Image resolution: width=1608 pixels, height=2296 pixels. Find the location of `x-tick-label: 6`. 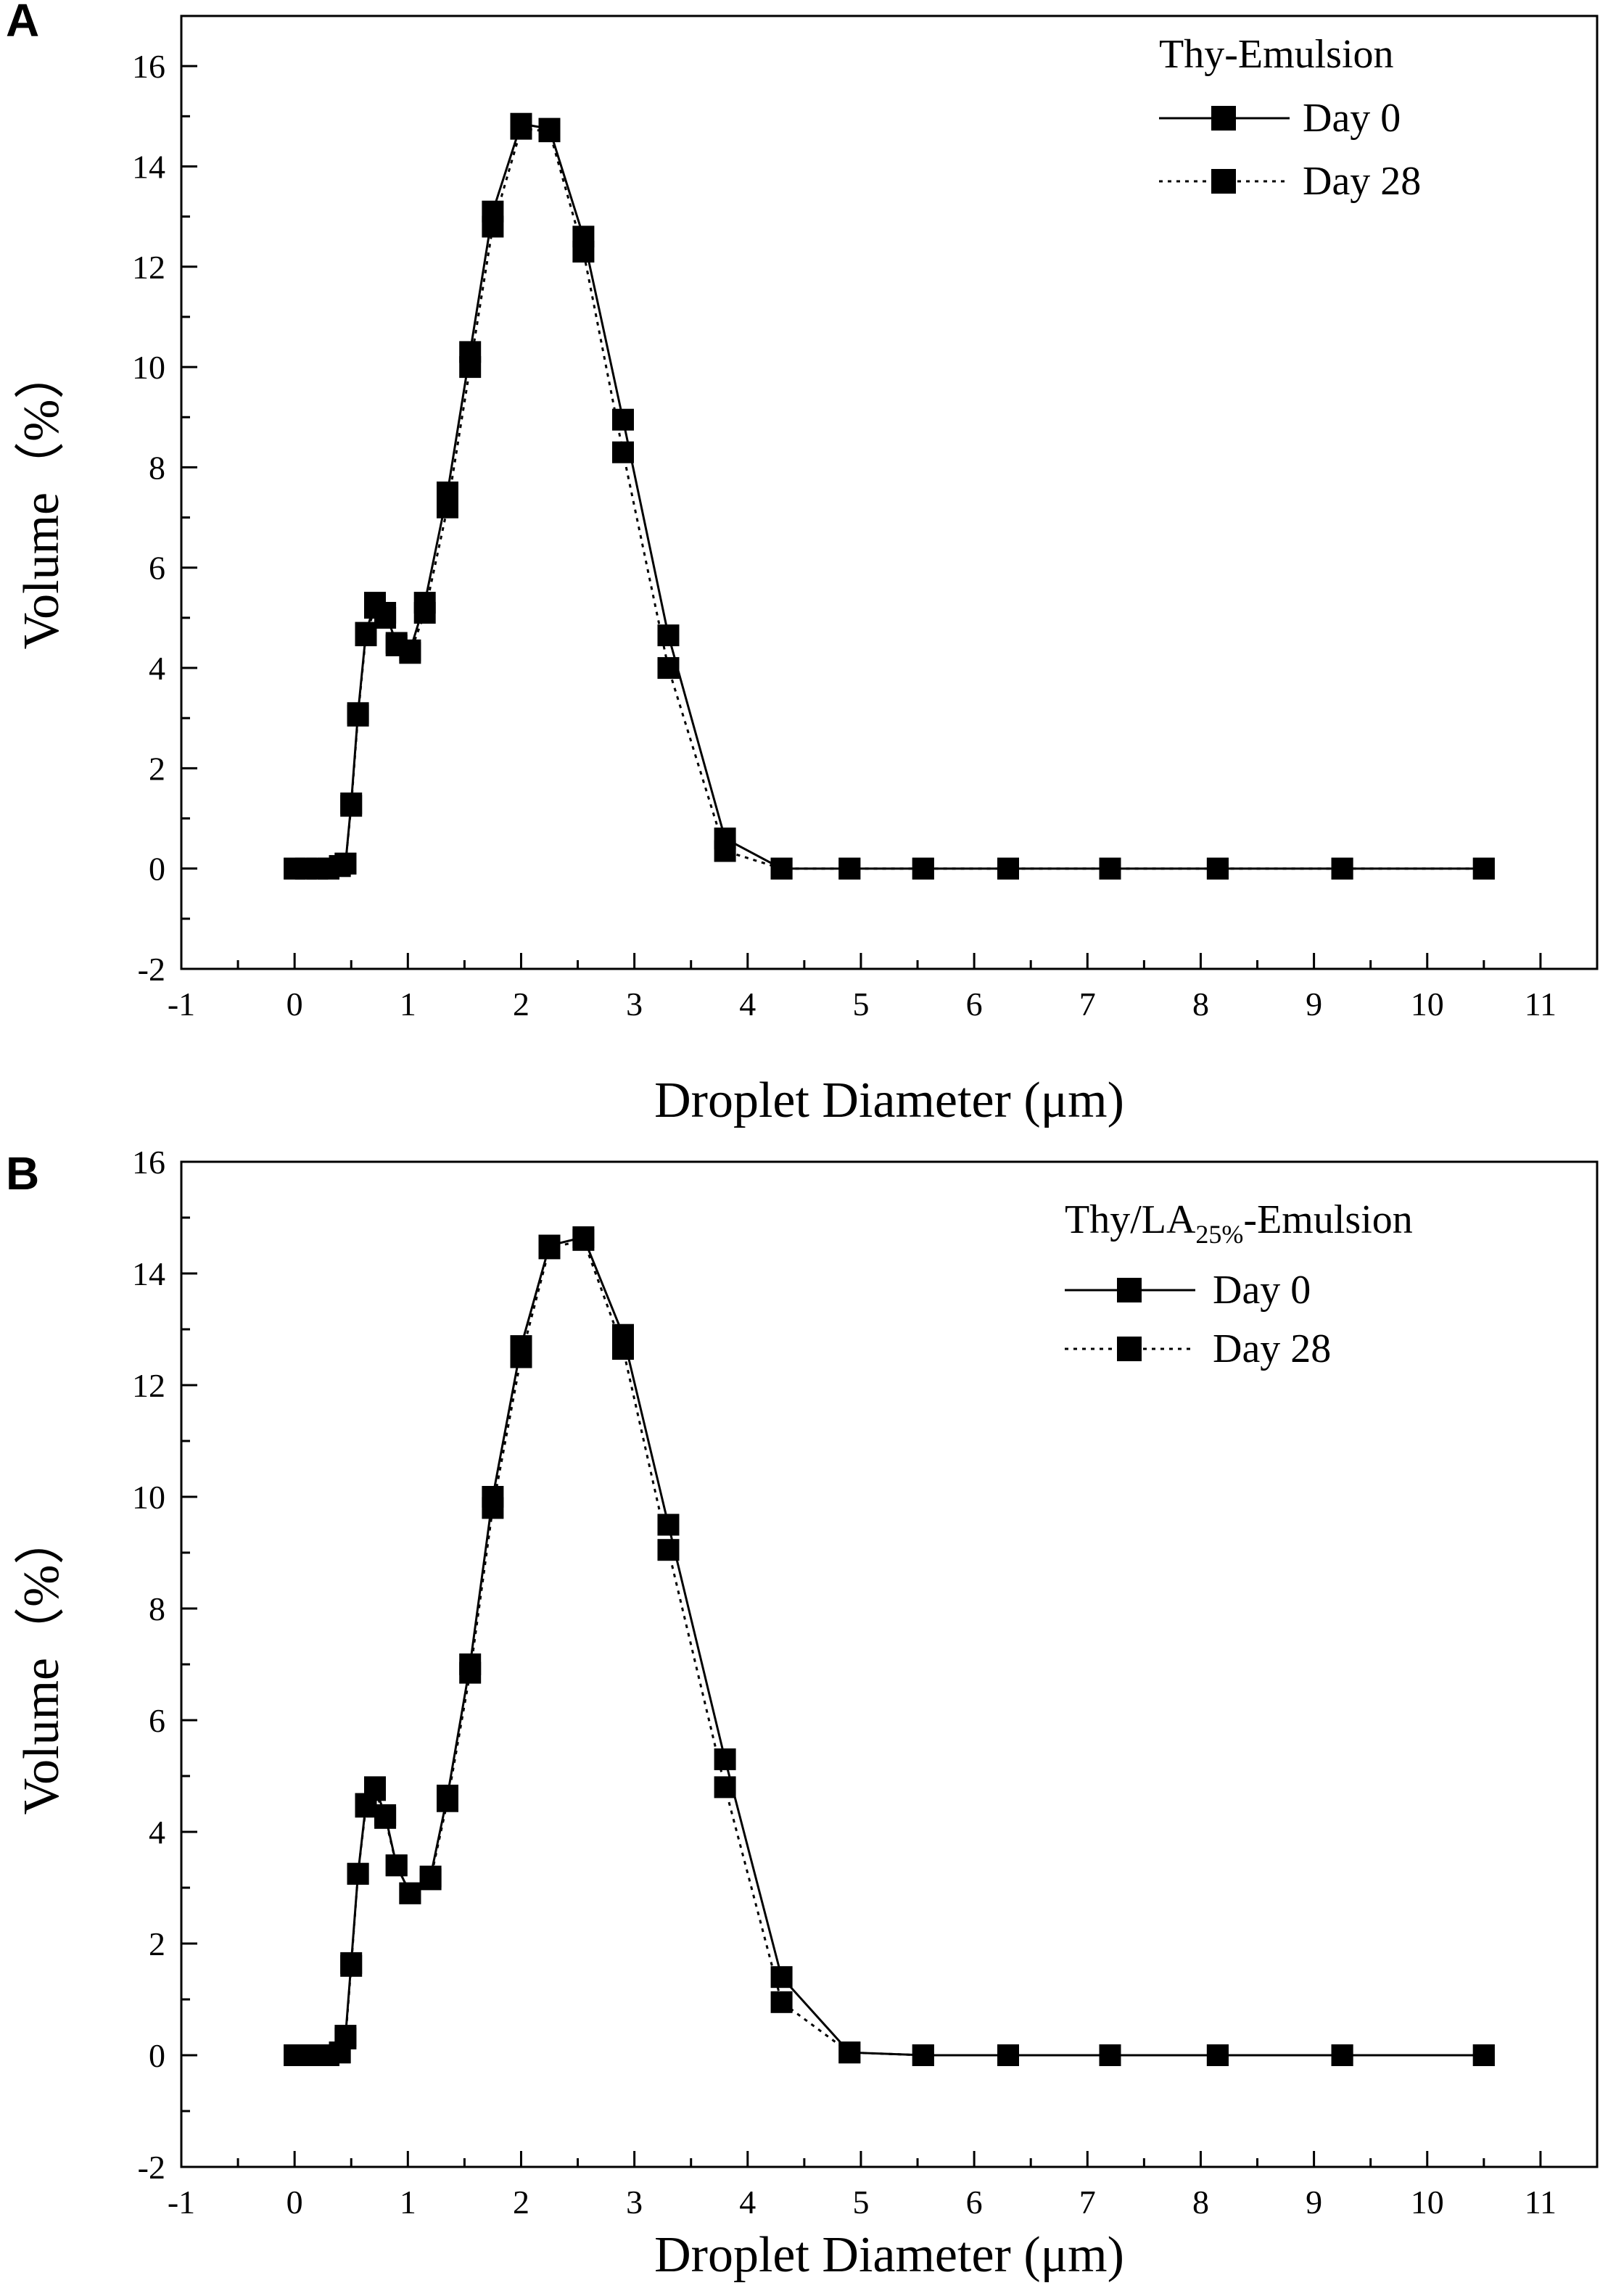

x-tick-label: 6 is located at coordinates (975, 1004).